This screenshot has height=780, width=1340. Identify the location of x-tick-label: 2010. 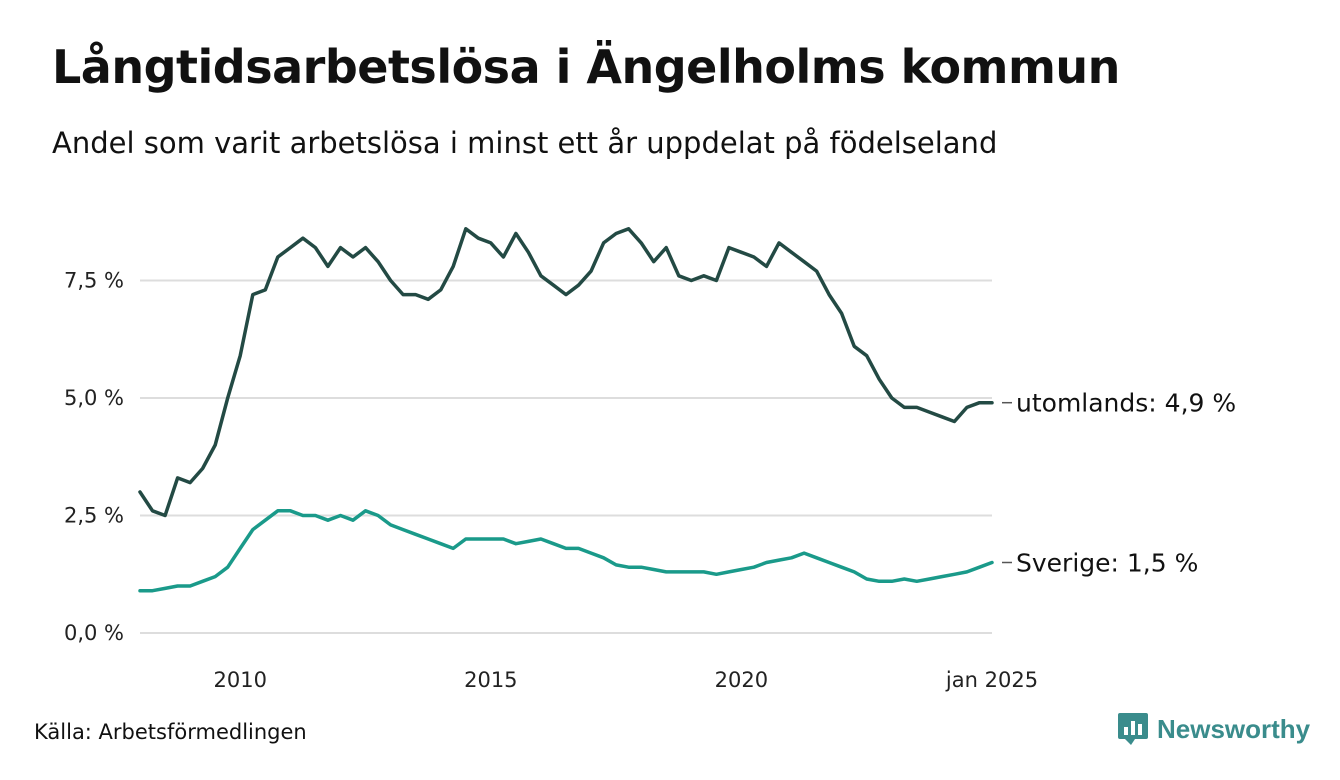
(240, 680).